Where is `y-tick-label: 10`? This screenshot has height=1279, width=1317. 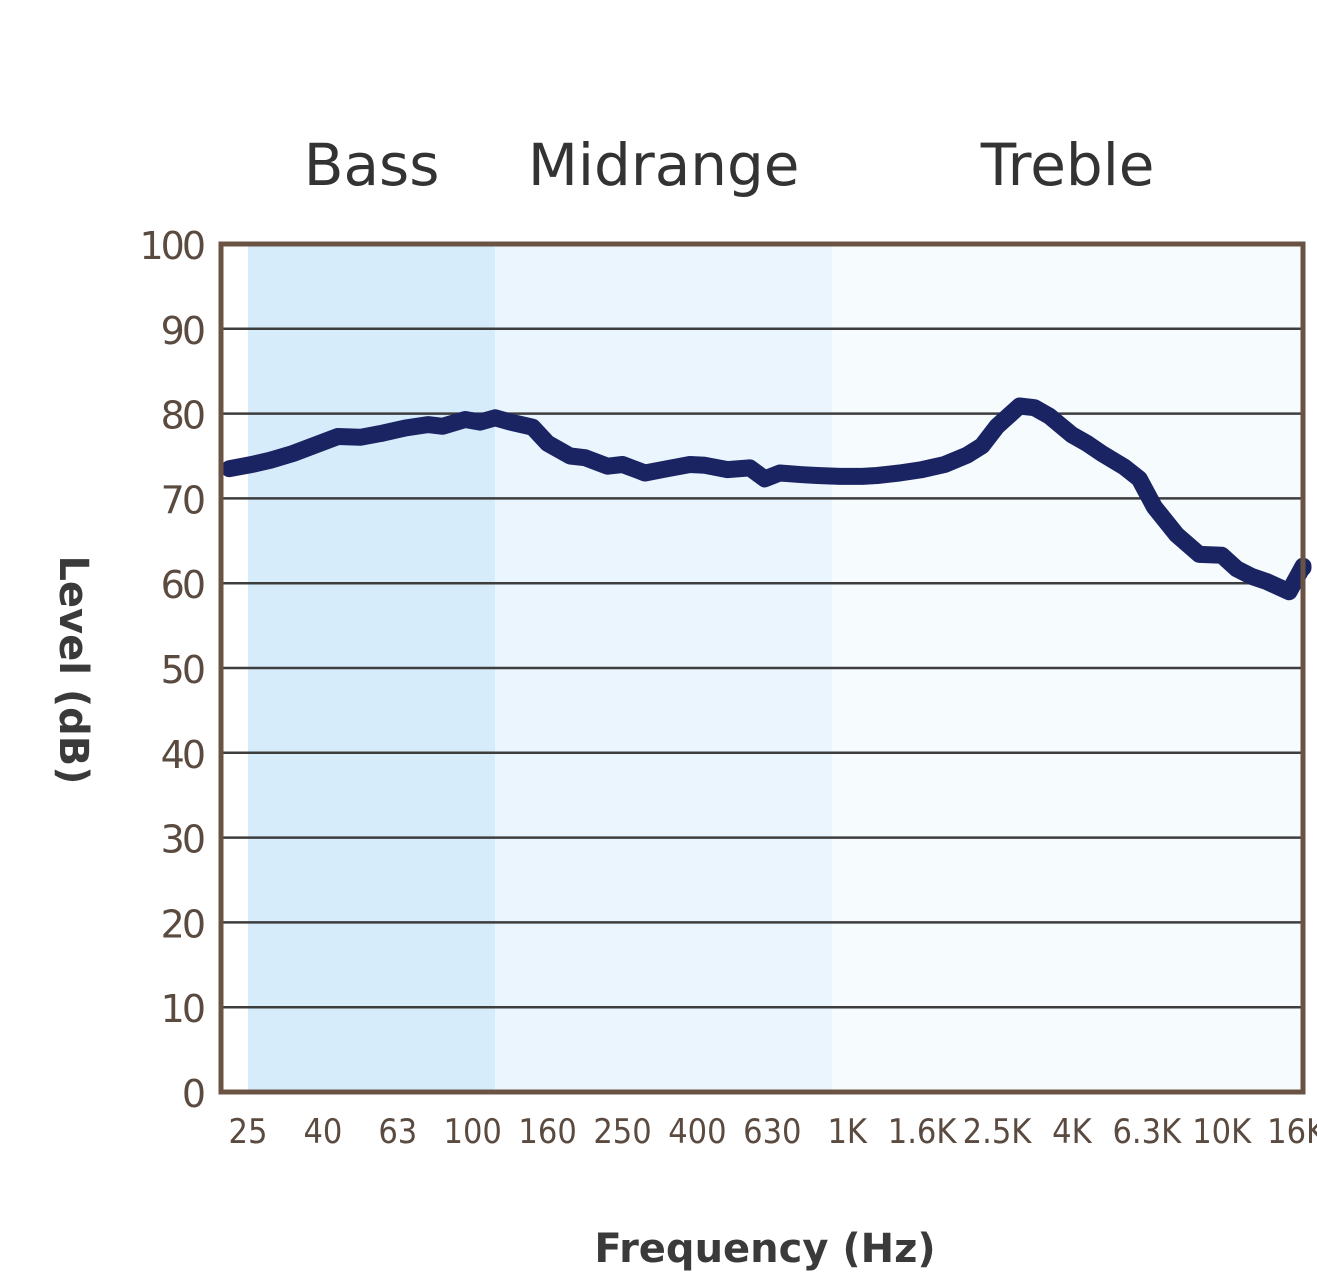 y-tick-label: 10 is located at coordinates (182, 1009).